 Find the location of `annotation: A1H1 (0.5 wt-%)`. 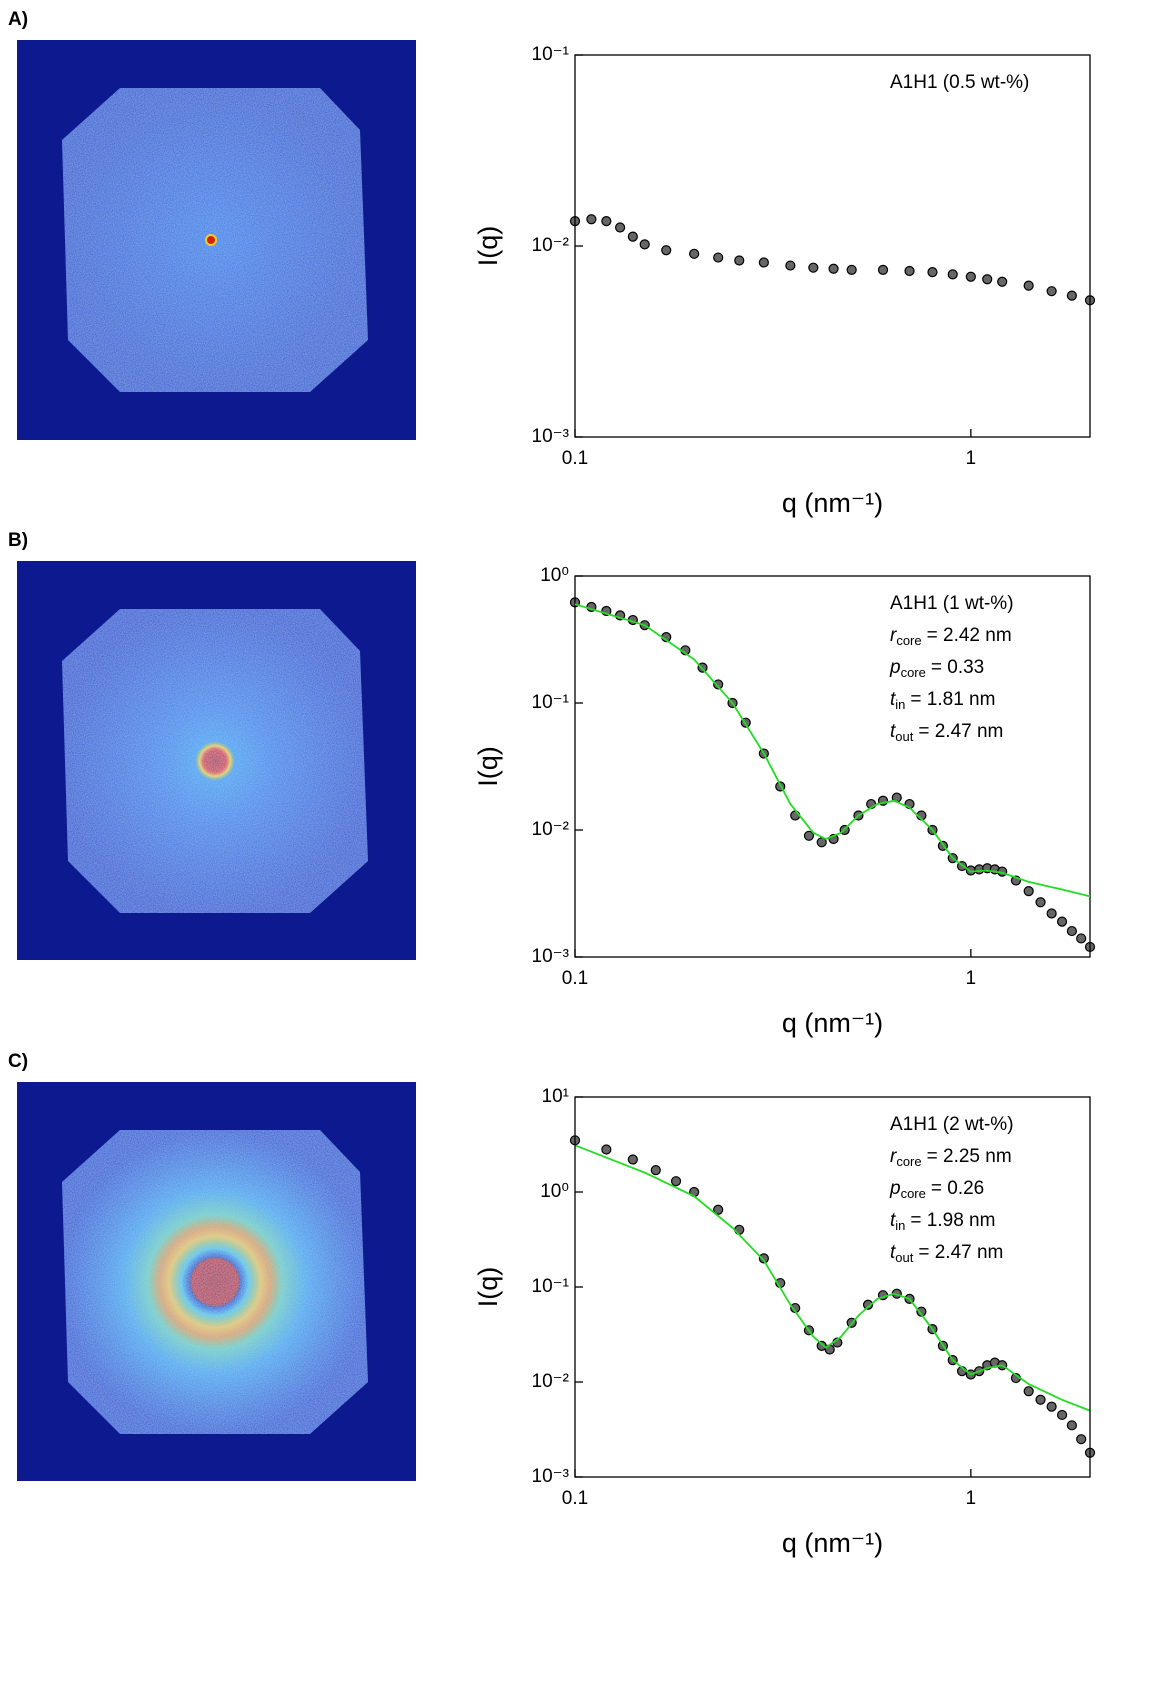

annotation: A1H1 (0.5 wt-%) is located at coordinates (959, 82).